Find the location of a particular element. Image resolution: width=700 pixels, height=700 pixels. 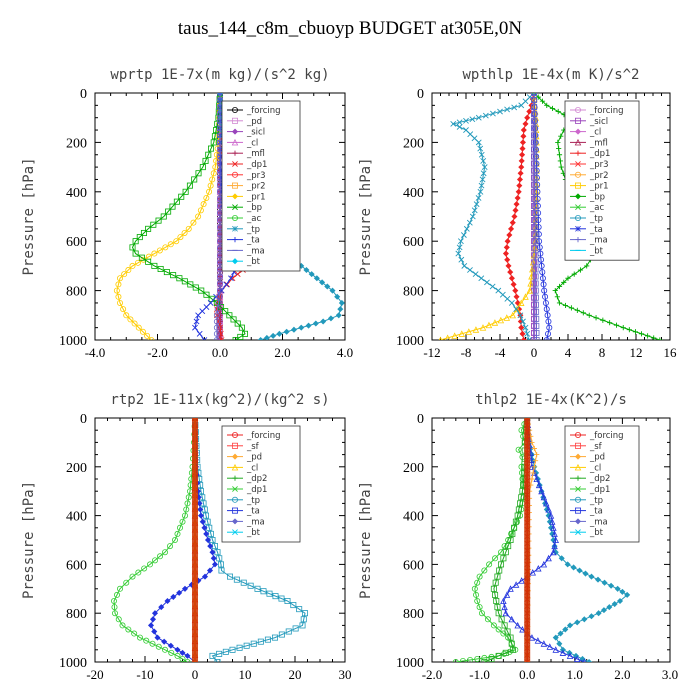

legend-label: _pr2 is located at coordinates (256, 187).